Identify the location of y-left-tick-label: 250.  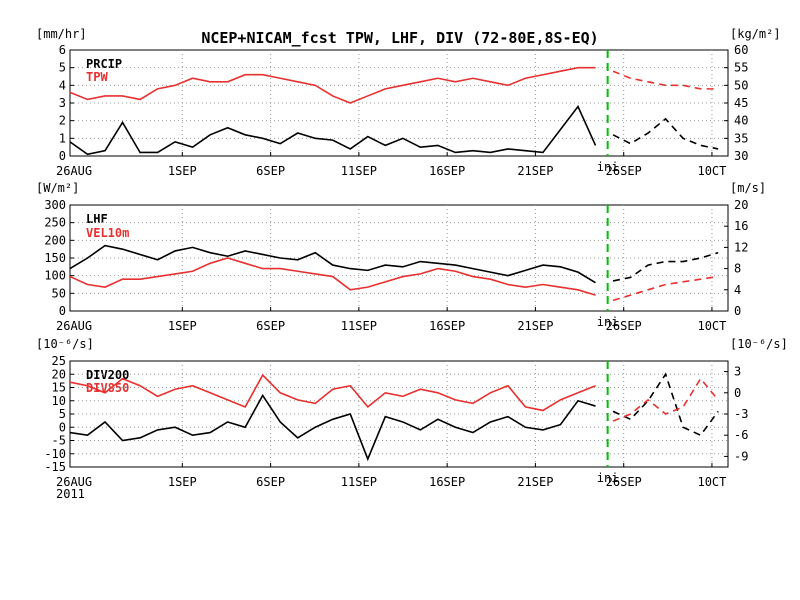
(55, 223).